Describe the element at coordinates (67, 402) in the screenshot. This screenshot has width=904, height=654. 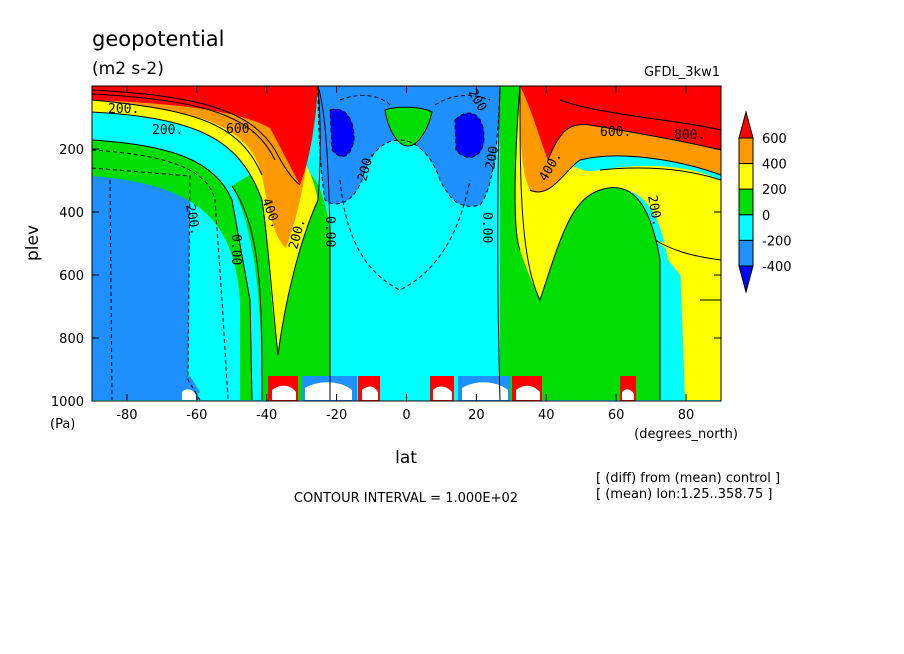
I see `y-tick-label: 1000` at that location.